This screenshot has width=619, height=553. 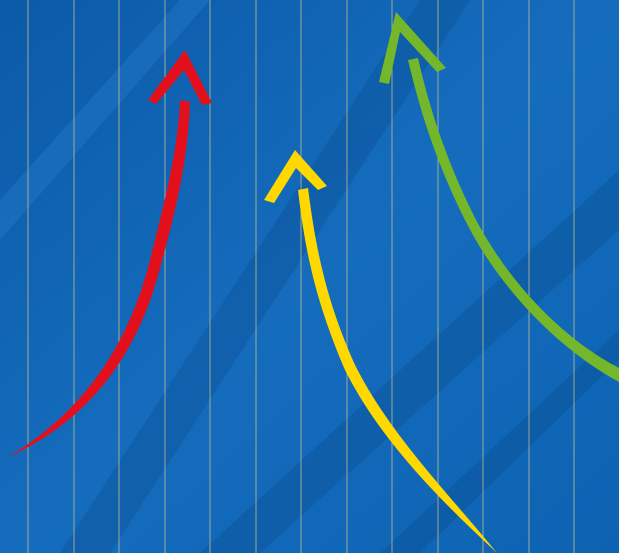 I want to click on fold, so click(x=105, y=120).